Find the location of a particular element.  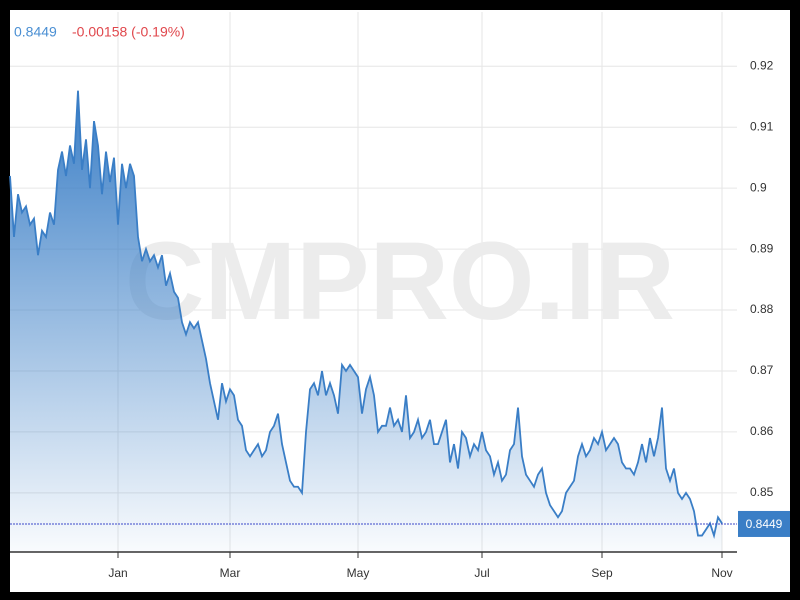

y-tick-label: 0.88 is located at coordinates (762, 309).